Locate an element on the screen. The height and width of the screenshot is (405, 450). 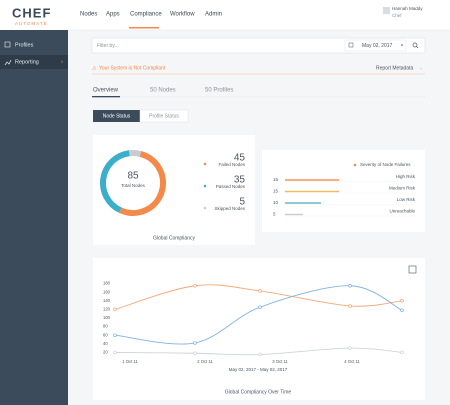
logo: CHEF is located at coordinates (31, 12).